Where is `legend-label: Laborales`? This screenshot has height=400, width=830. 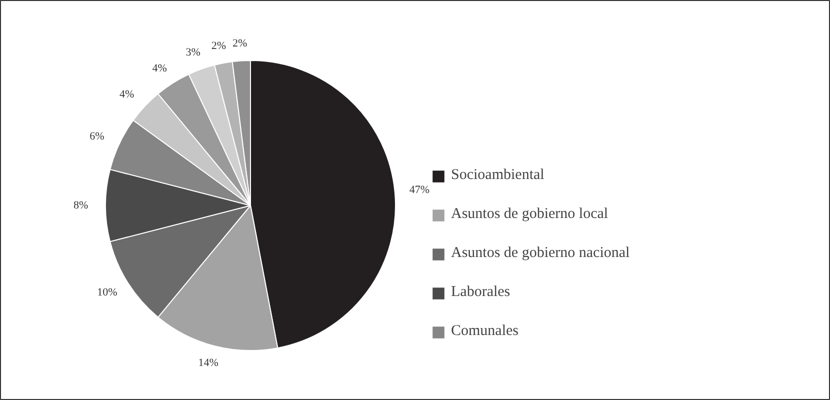
legend-label: Laborales is located at coordinates (480, 292).